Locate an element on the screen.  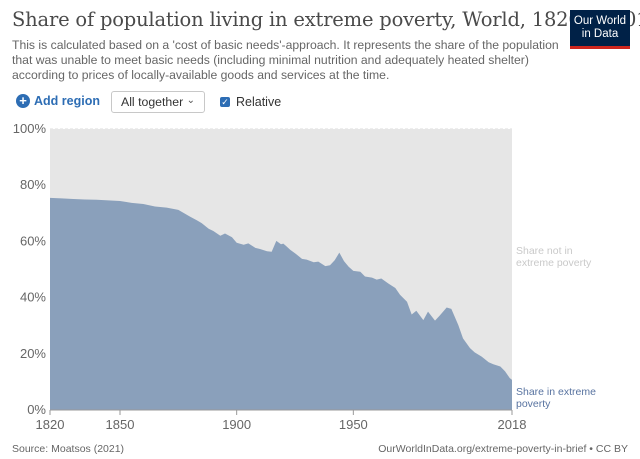
x-tick-label: 1900 is located at coordinates (236, 424).